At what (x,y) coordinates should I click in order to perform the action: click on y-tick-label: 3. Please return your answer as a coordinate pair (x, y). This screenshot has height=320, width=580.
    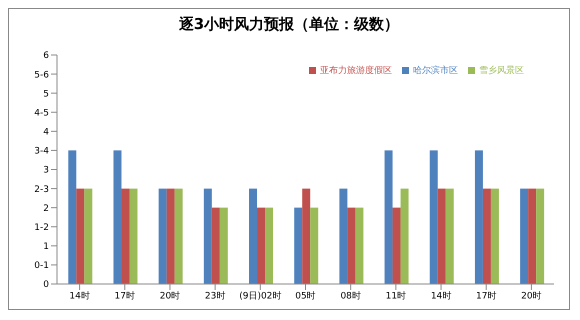
    Looking at the image, I should click on (46, 171).